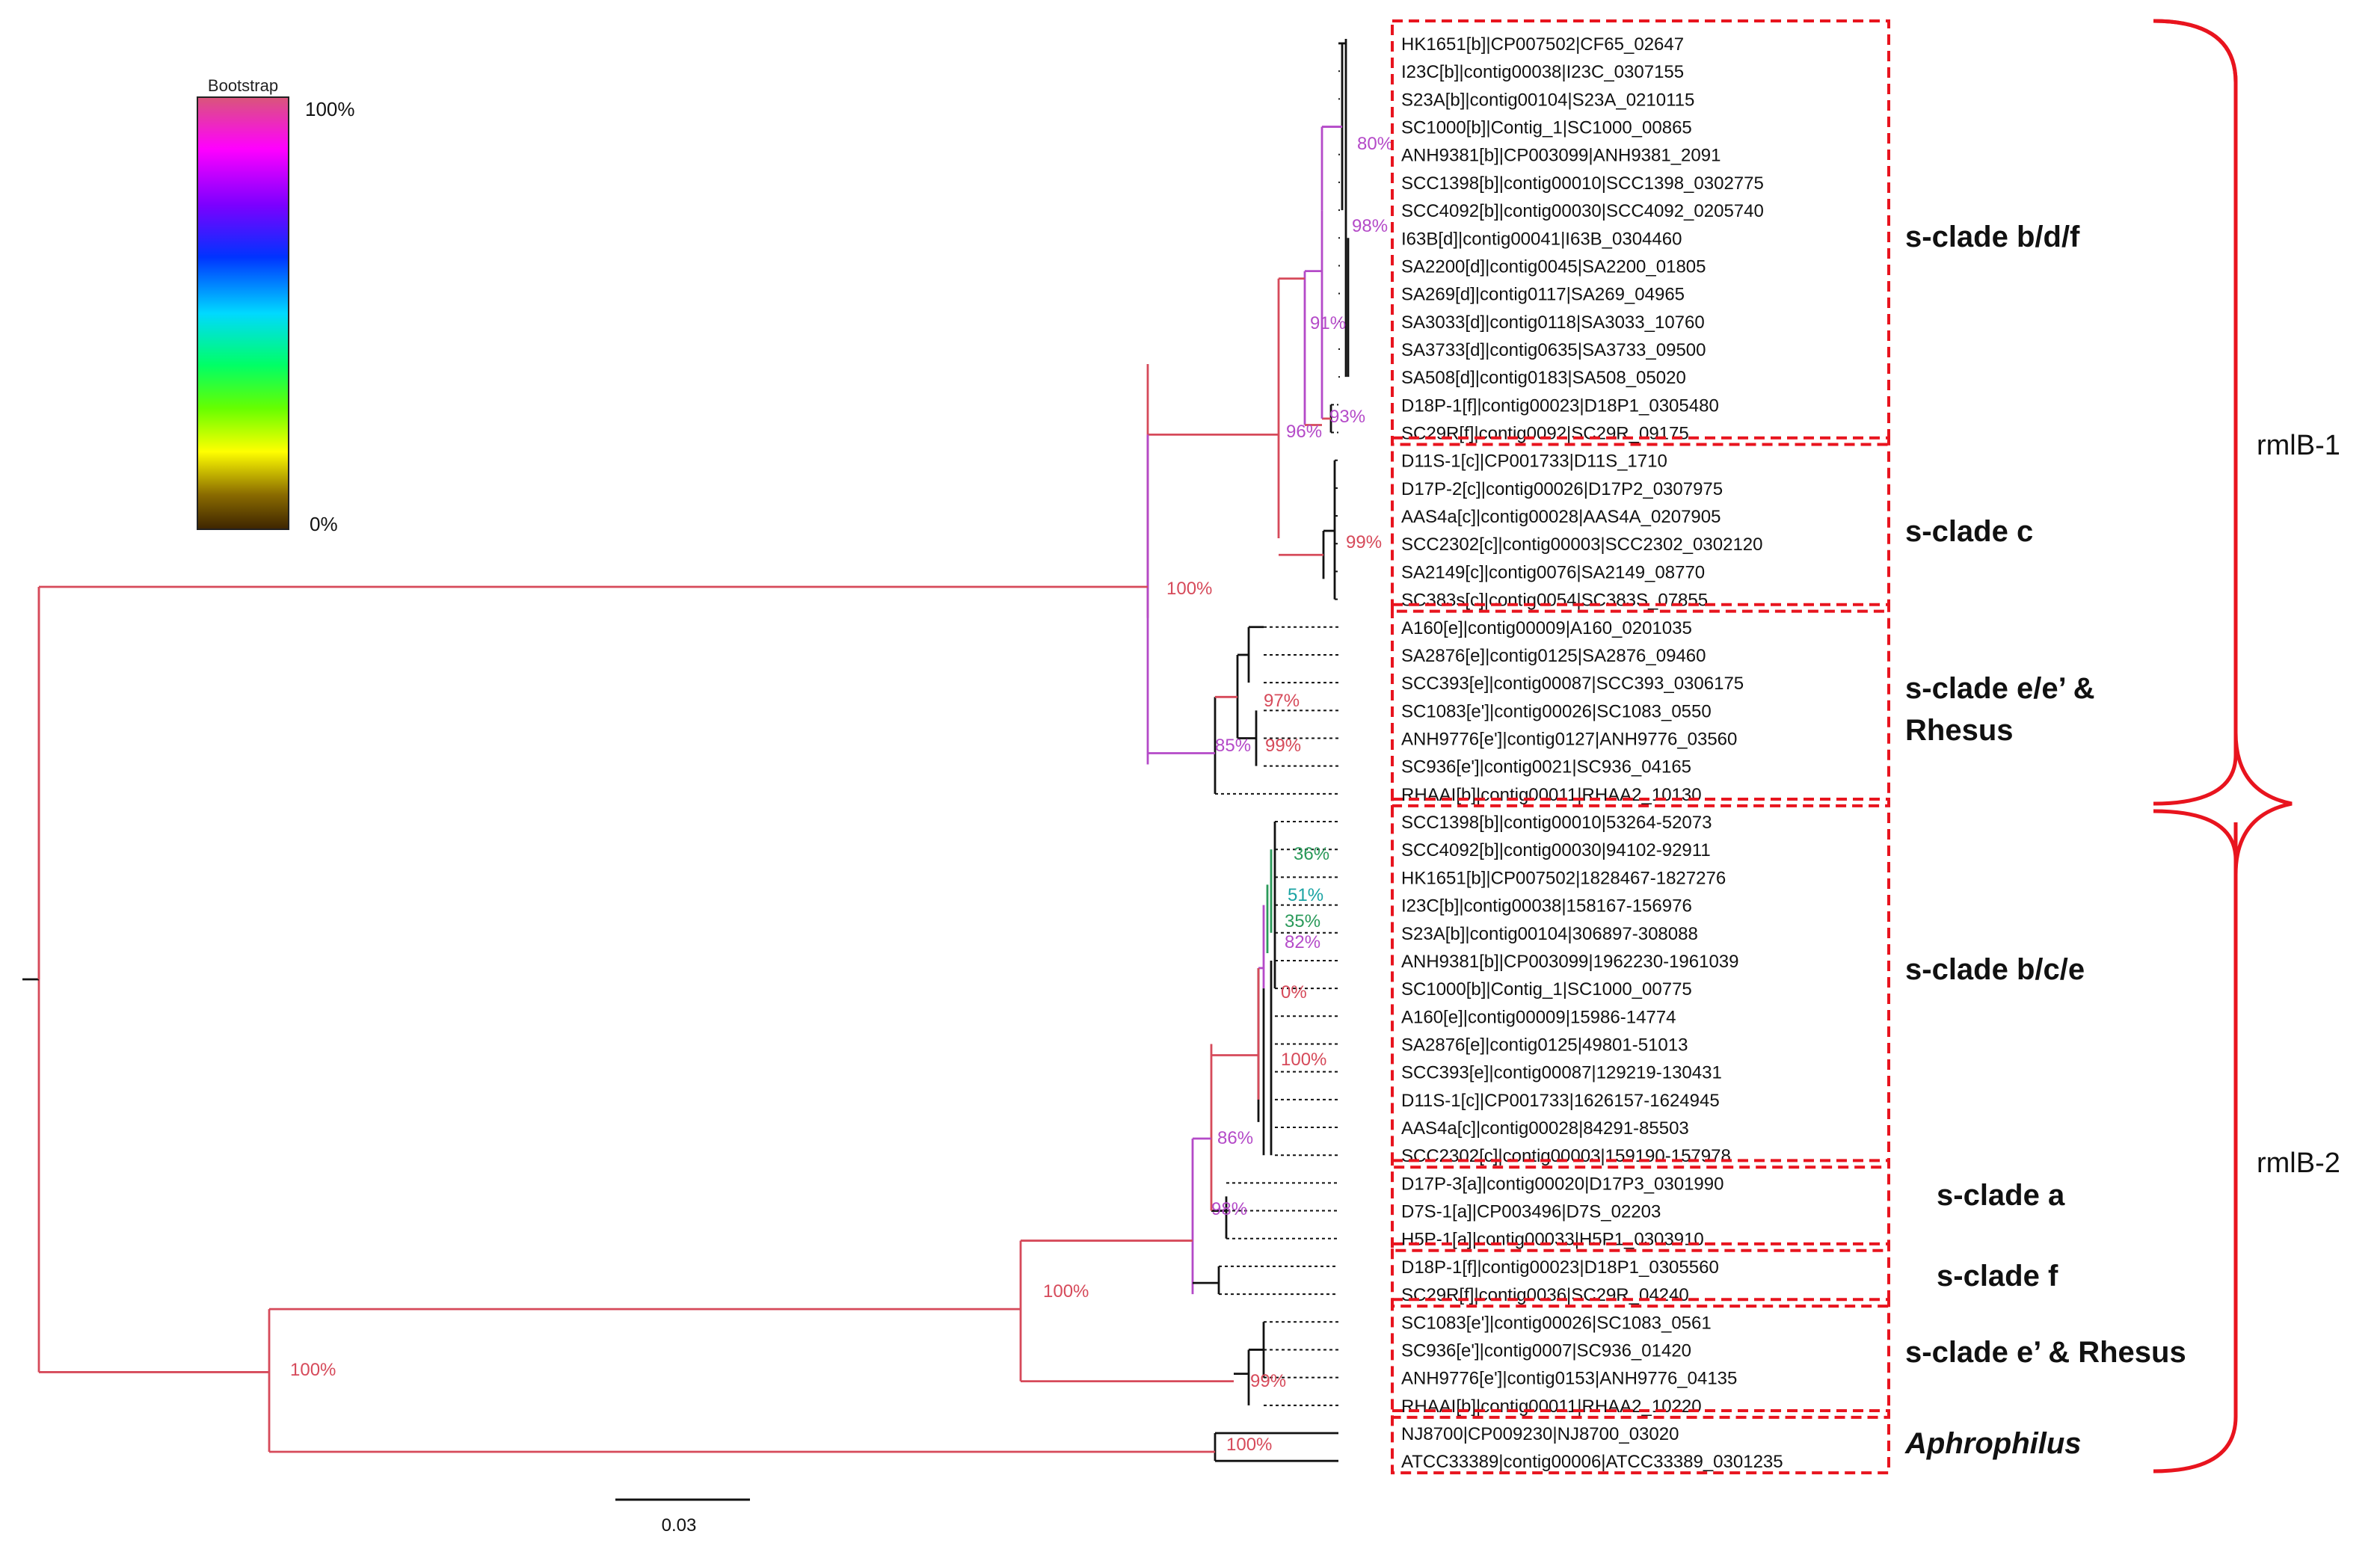 The width and height of the screenshot is (2380, 1546). Describe the element at coordinates (1547, 990) in the screenshot. I see `leaf-label: SC1000[b]|Contig_1|SC1000_00775` at that location.